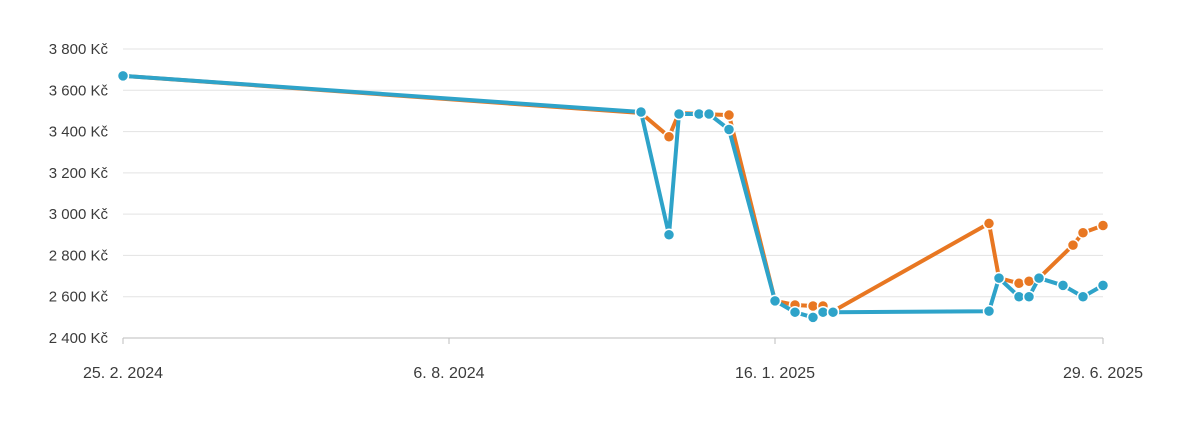  I want to click on x-tick-label: 29. 6. 2025, so click(1103, 373).